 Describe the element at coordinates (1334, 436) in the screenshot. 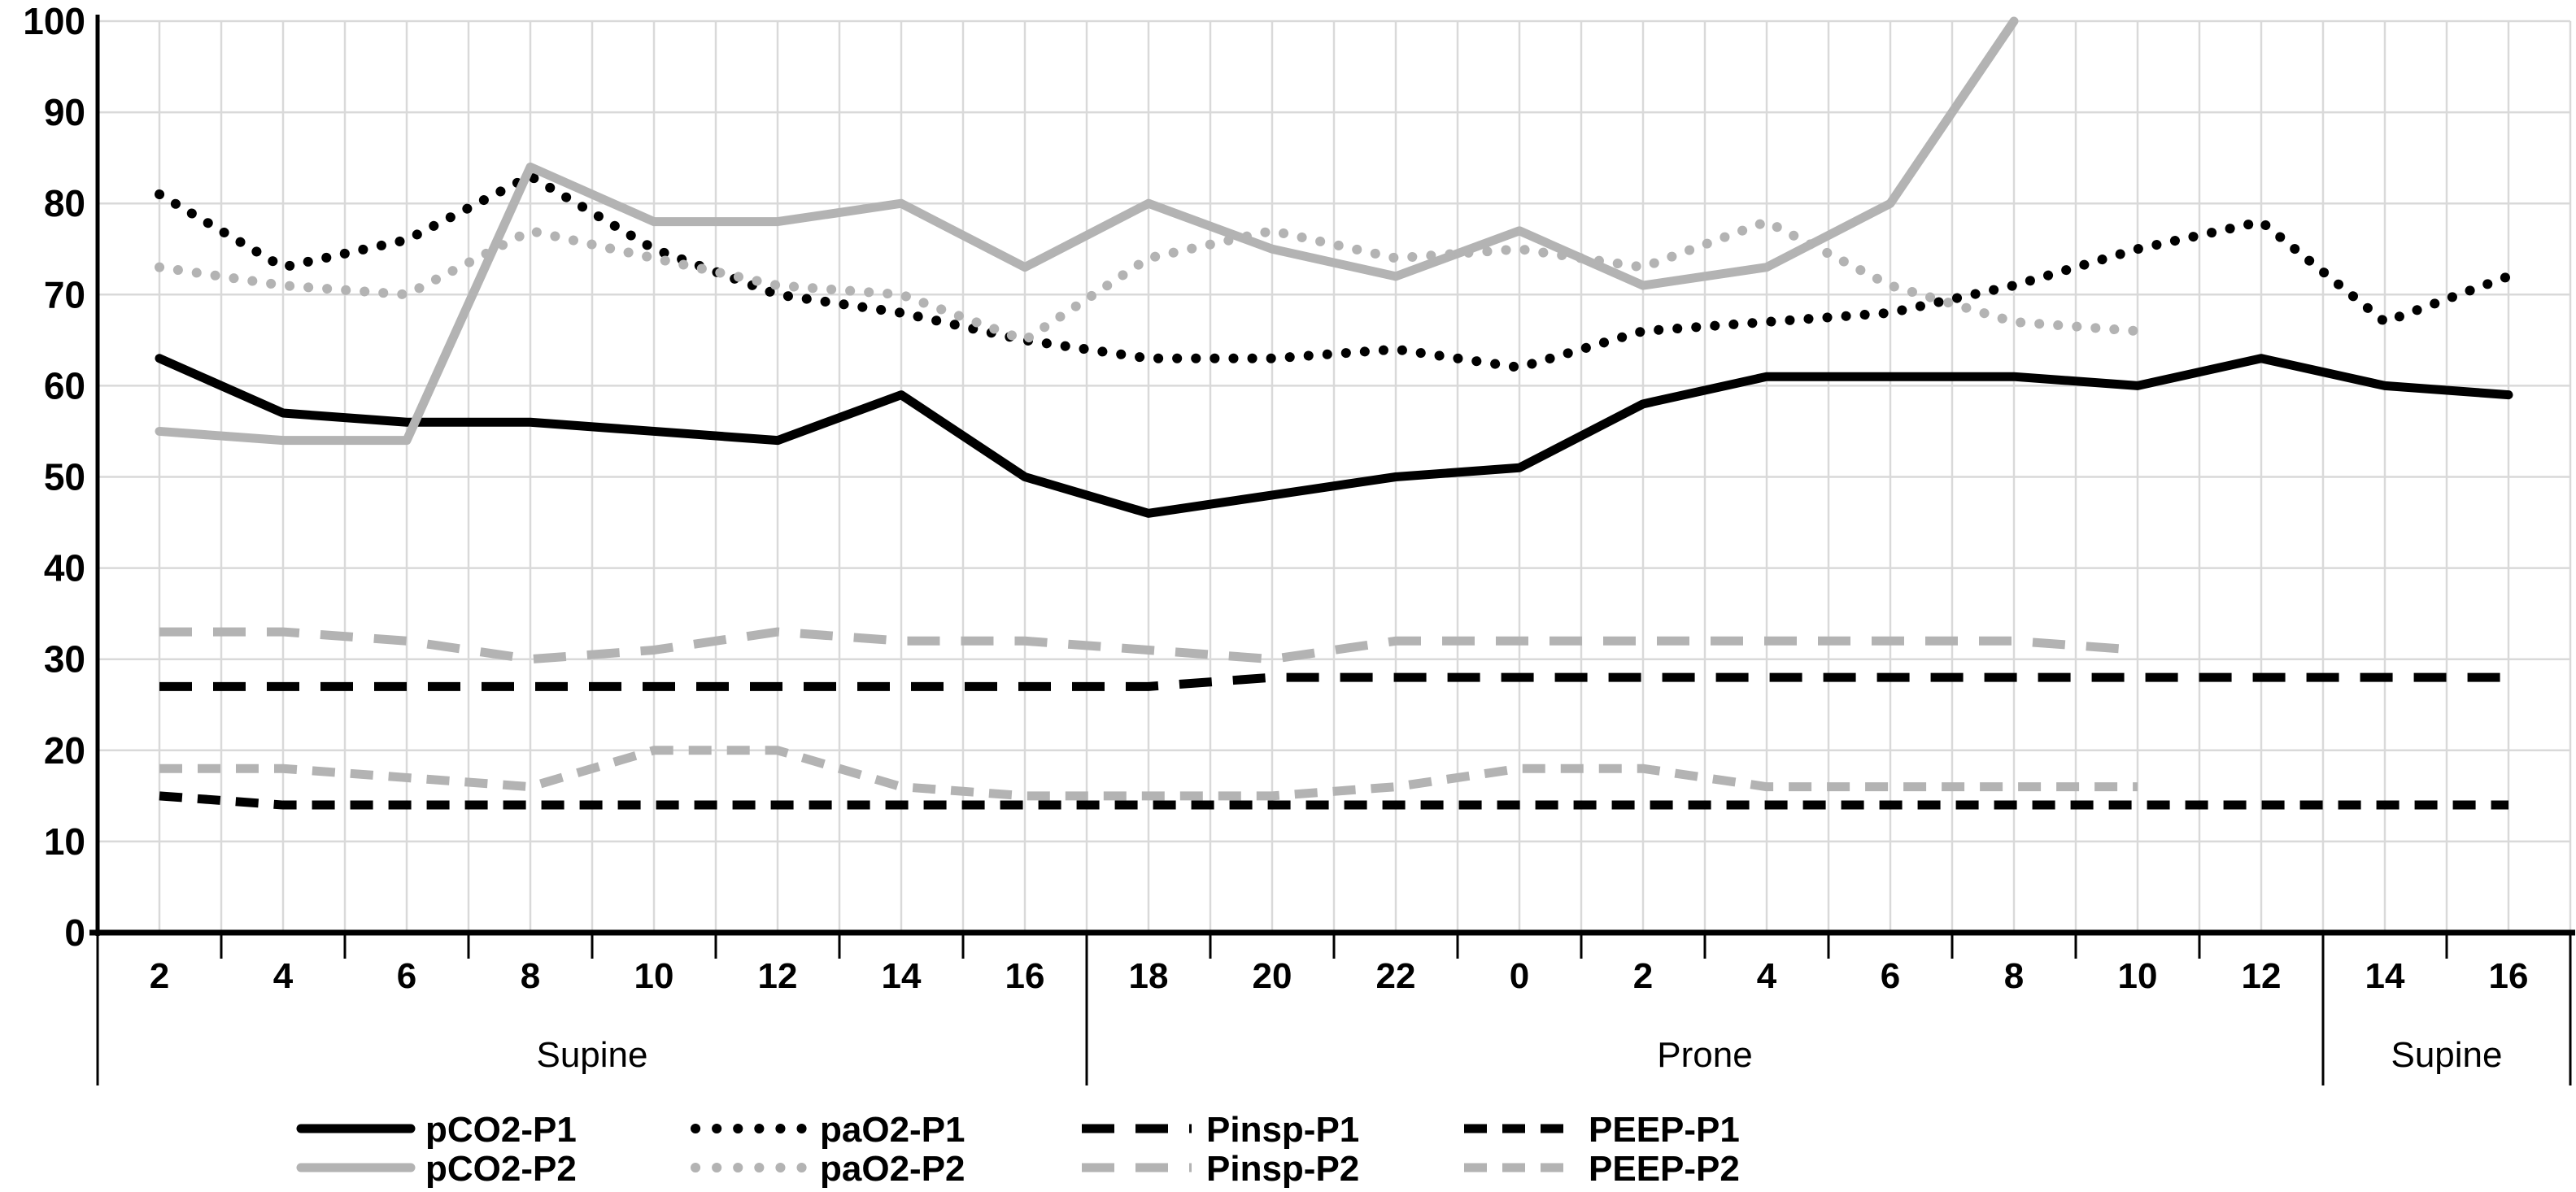

I see `series-line-pCO2-P1` at that location.